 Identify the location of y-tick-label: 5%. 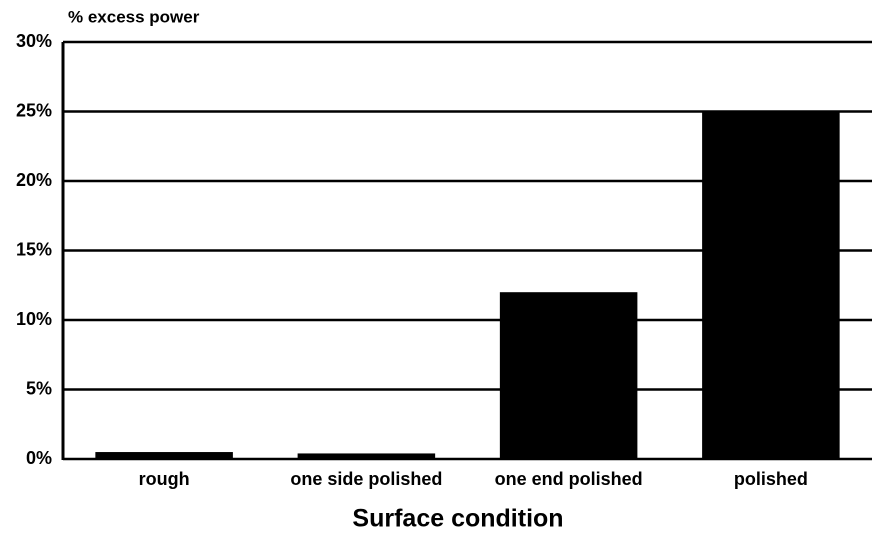
(39, 388).